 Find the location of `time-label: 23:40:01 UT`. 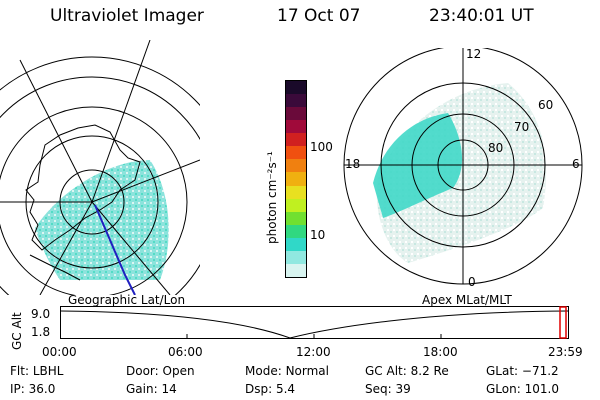

time-label: 23:40:01 UT is located at coordinates (481, 16).